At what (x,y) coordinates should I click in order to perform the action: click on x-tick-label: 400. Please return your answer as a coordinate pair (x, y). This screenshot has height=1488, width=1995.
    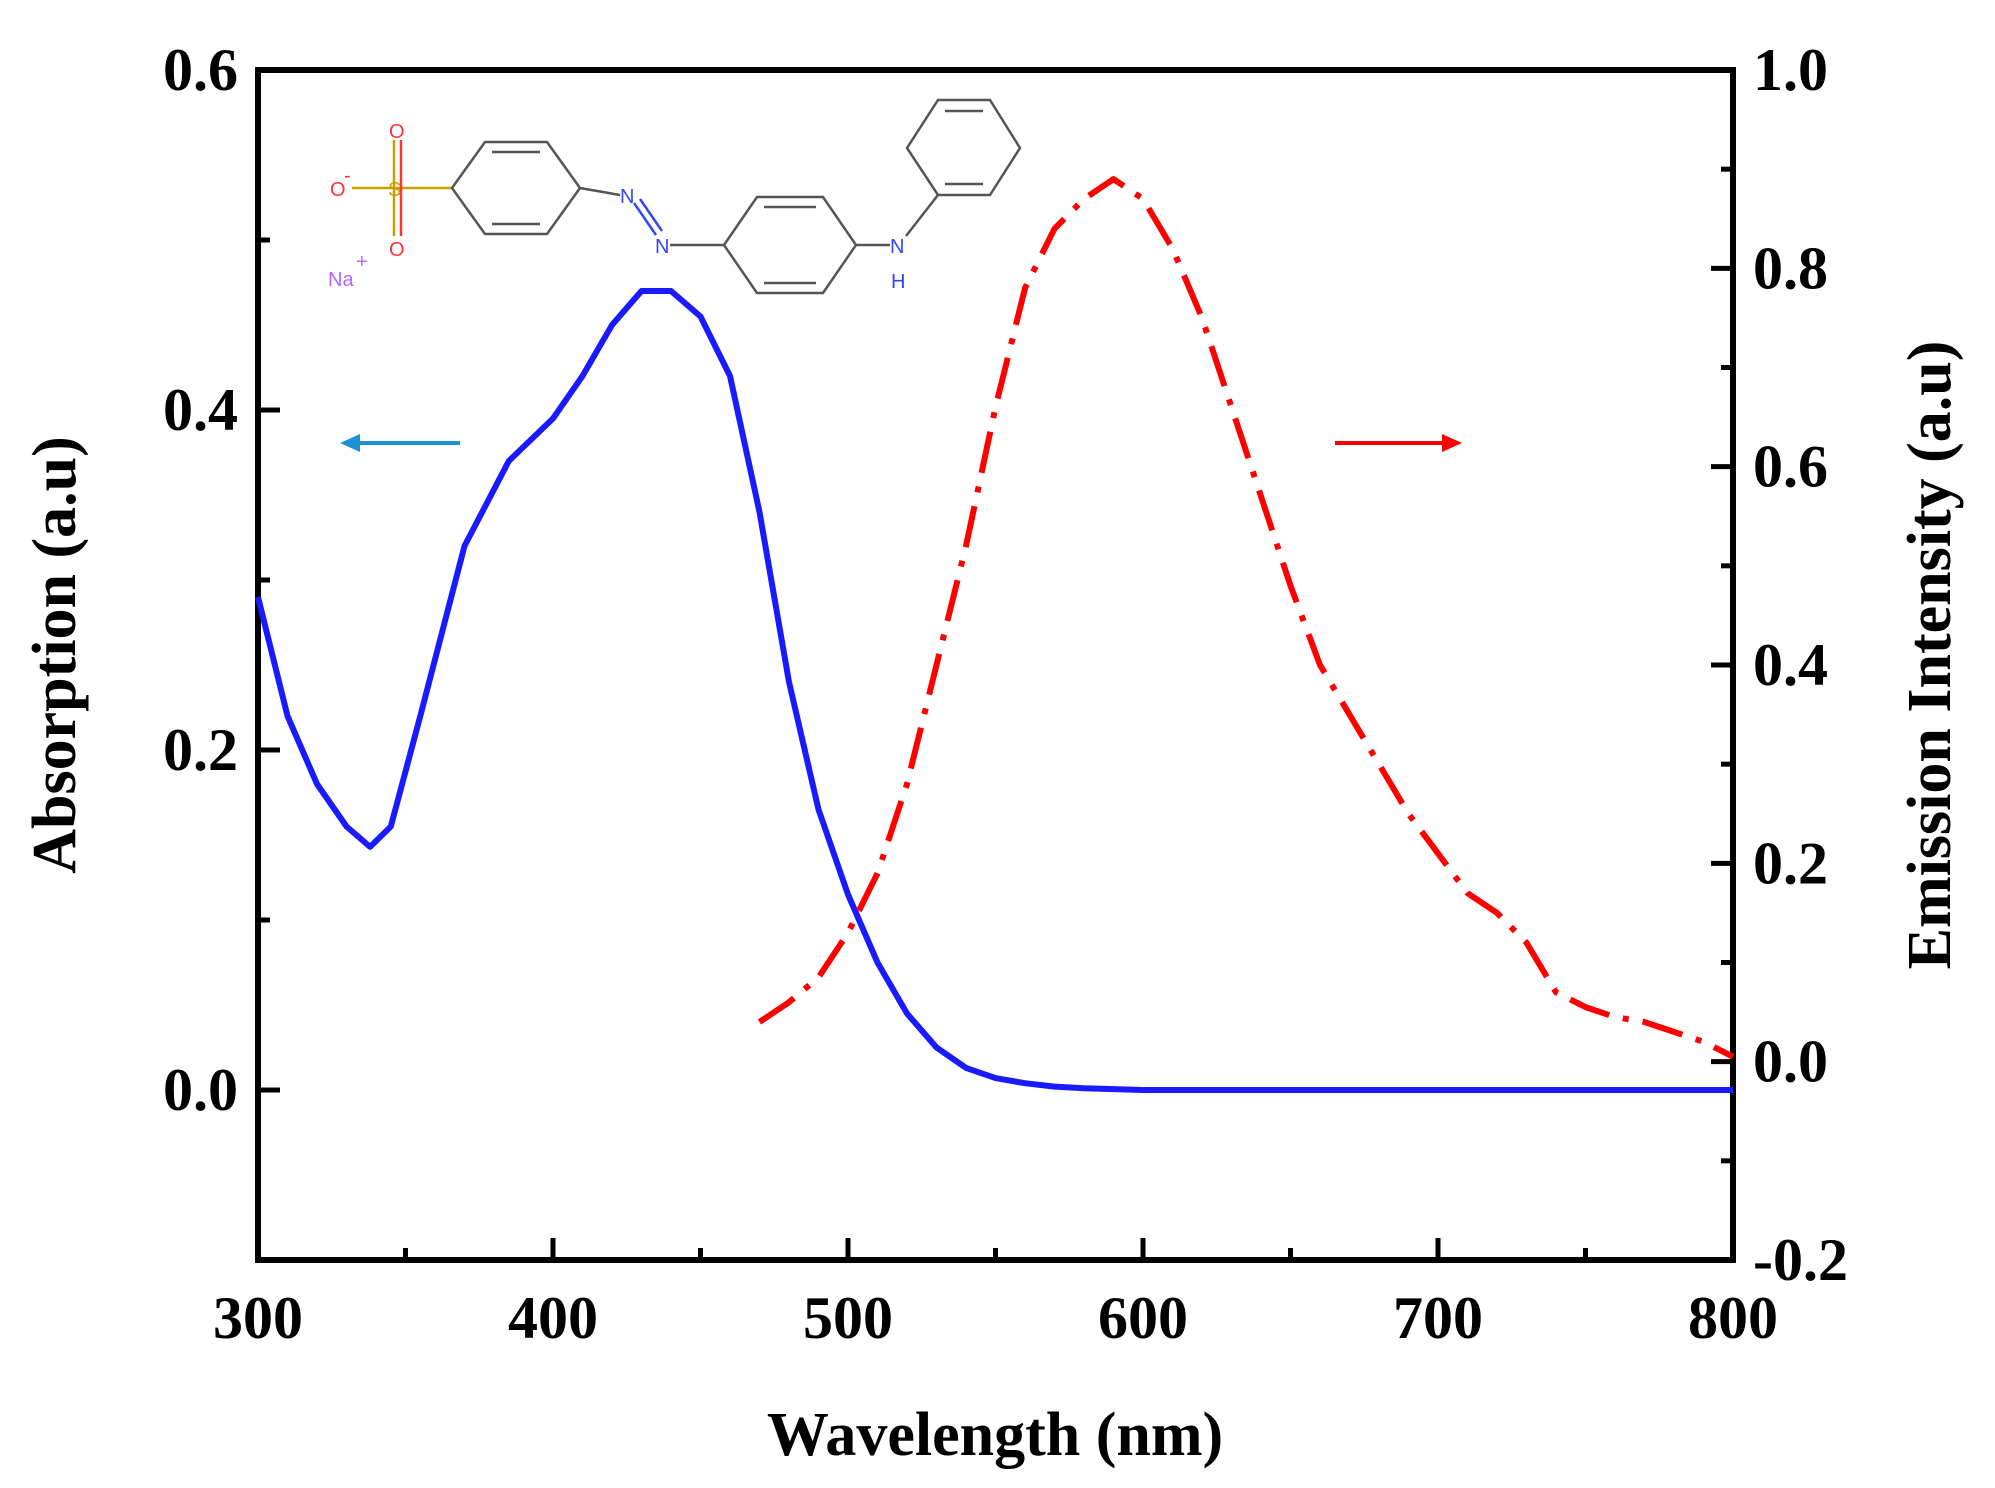
    Looking at the image, I should click on (553, 1318).